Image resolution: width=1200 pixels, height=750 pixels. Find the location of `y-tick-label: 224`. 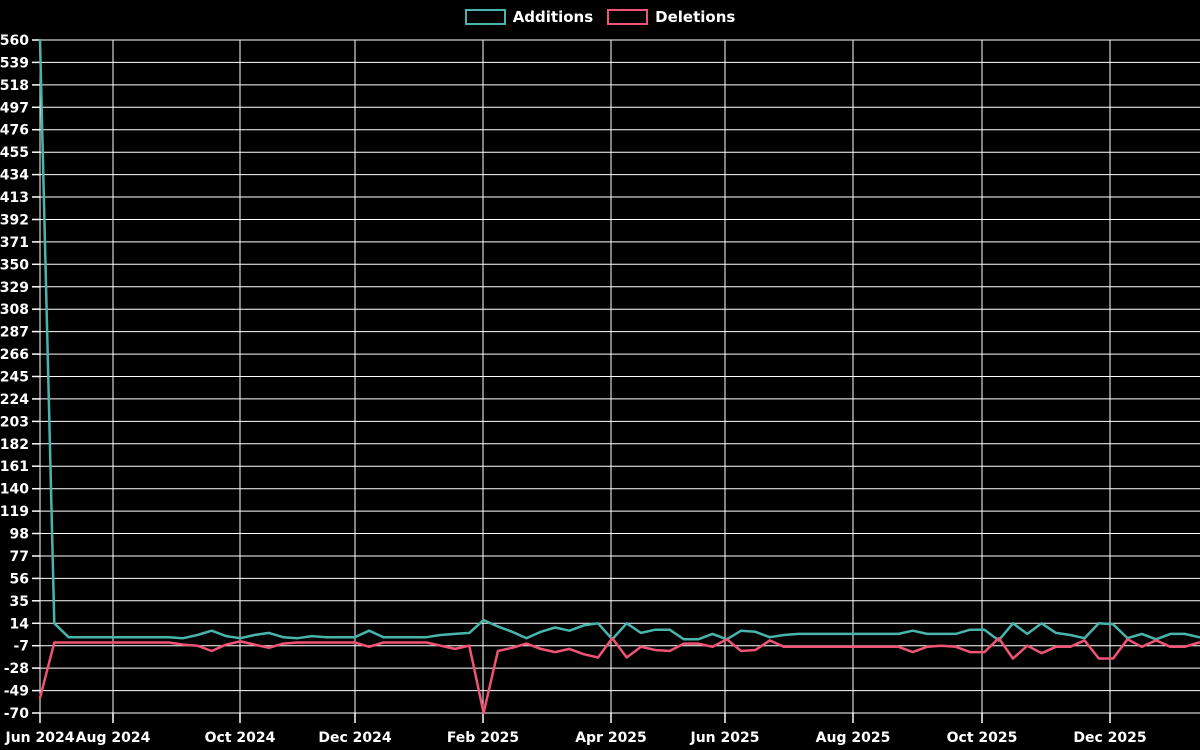

y-tick-label: 224 is located at coordinates (14, 400).